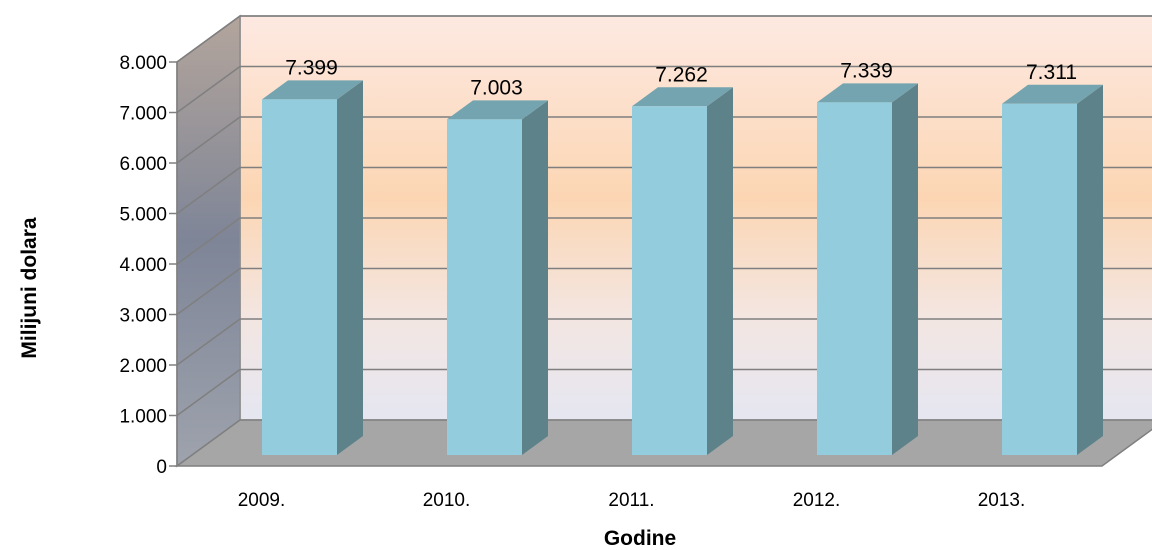  Describe the element at coordinates (447, 500) in the screenshot. I see `x-tick-label: 2010.` at that location.